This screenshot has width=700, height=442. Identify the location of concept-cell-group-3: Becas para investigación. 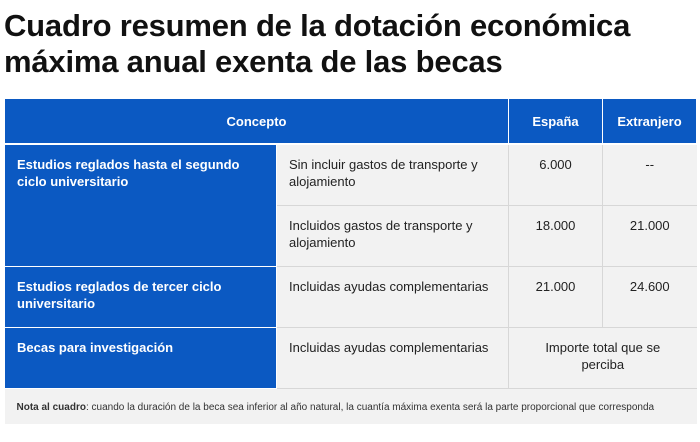
(140, 358).